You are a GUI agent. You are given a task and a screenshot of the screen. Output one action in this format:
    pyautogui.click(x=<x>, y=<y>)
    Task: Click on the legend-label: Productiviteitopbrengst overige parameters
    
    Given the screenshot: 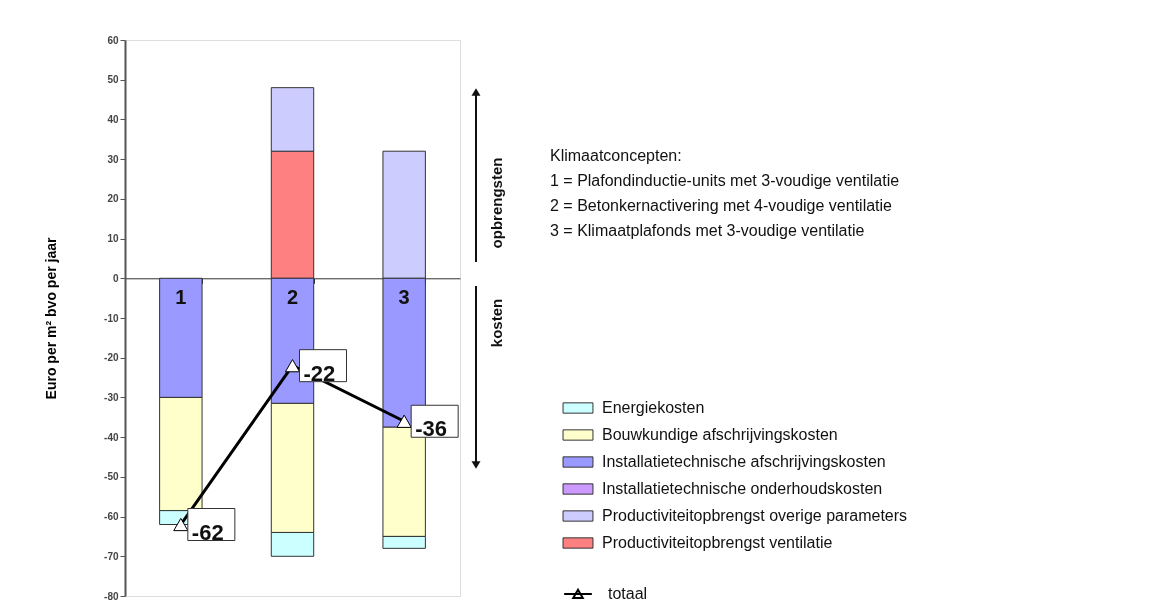 What is the action you would take?
    pyautogui.click(x=755, y=515)
    